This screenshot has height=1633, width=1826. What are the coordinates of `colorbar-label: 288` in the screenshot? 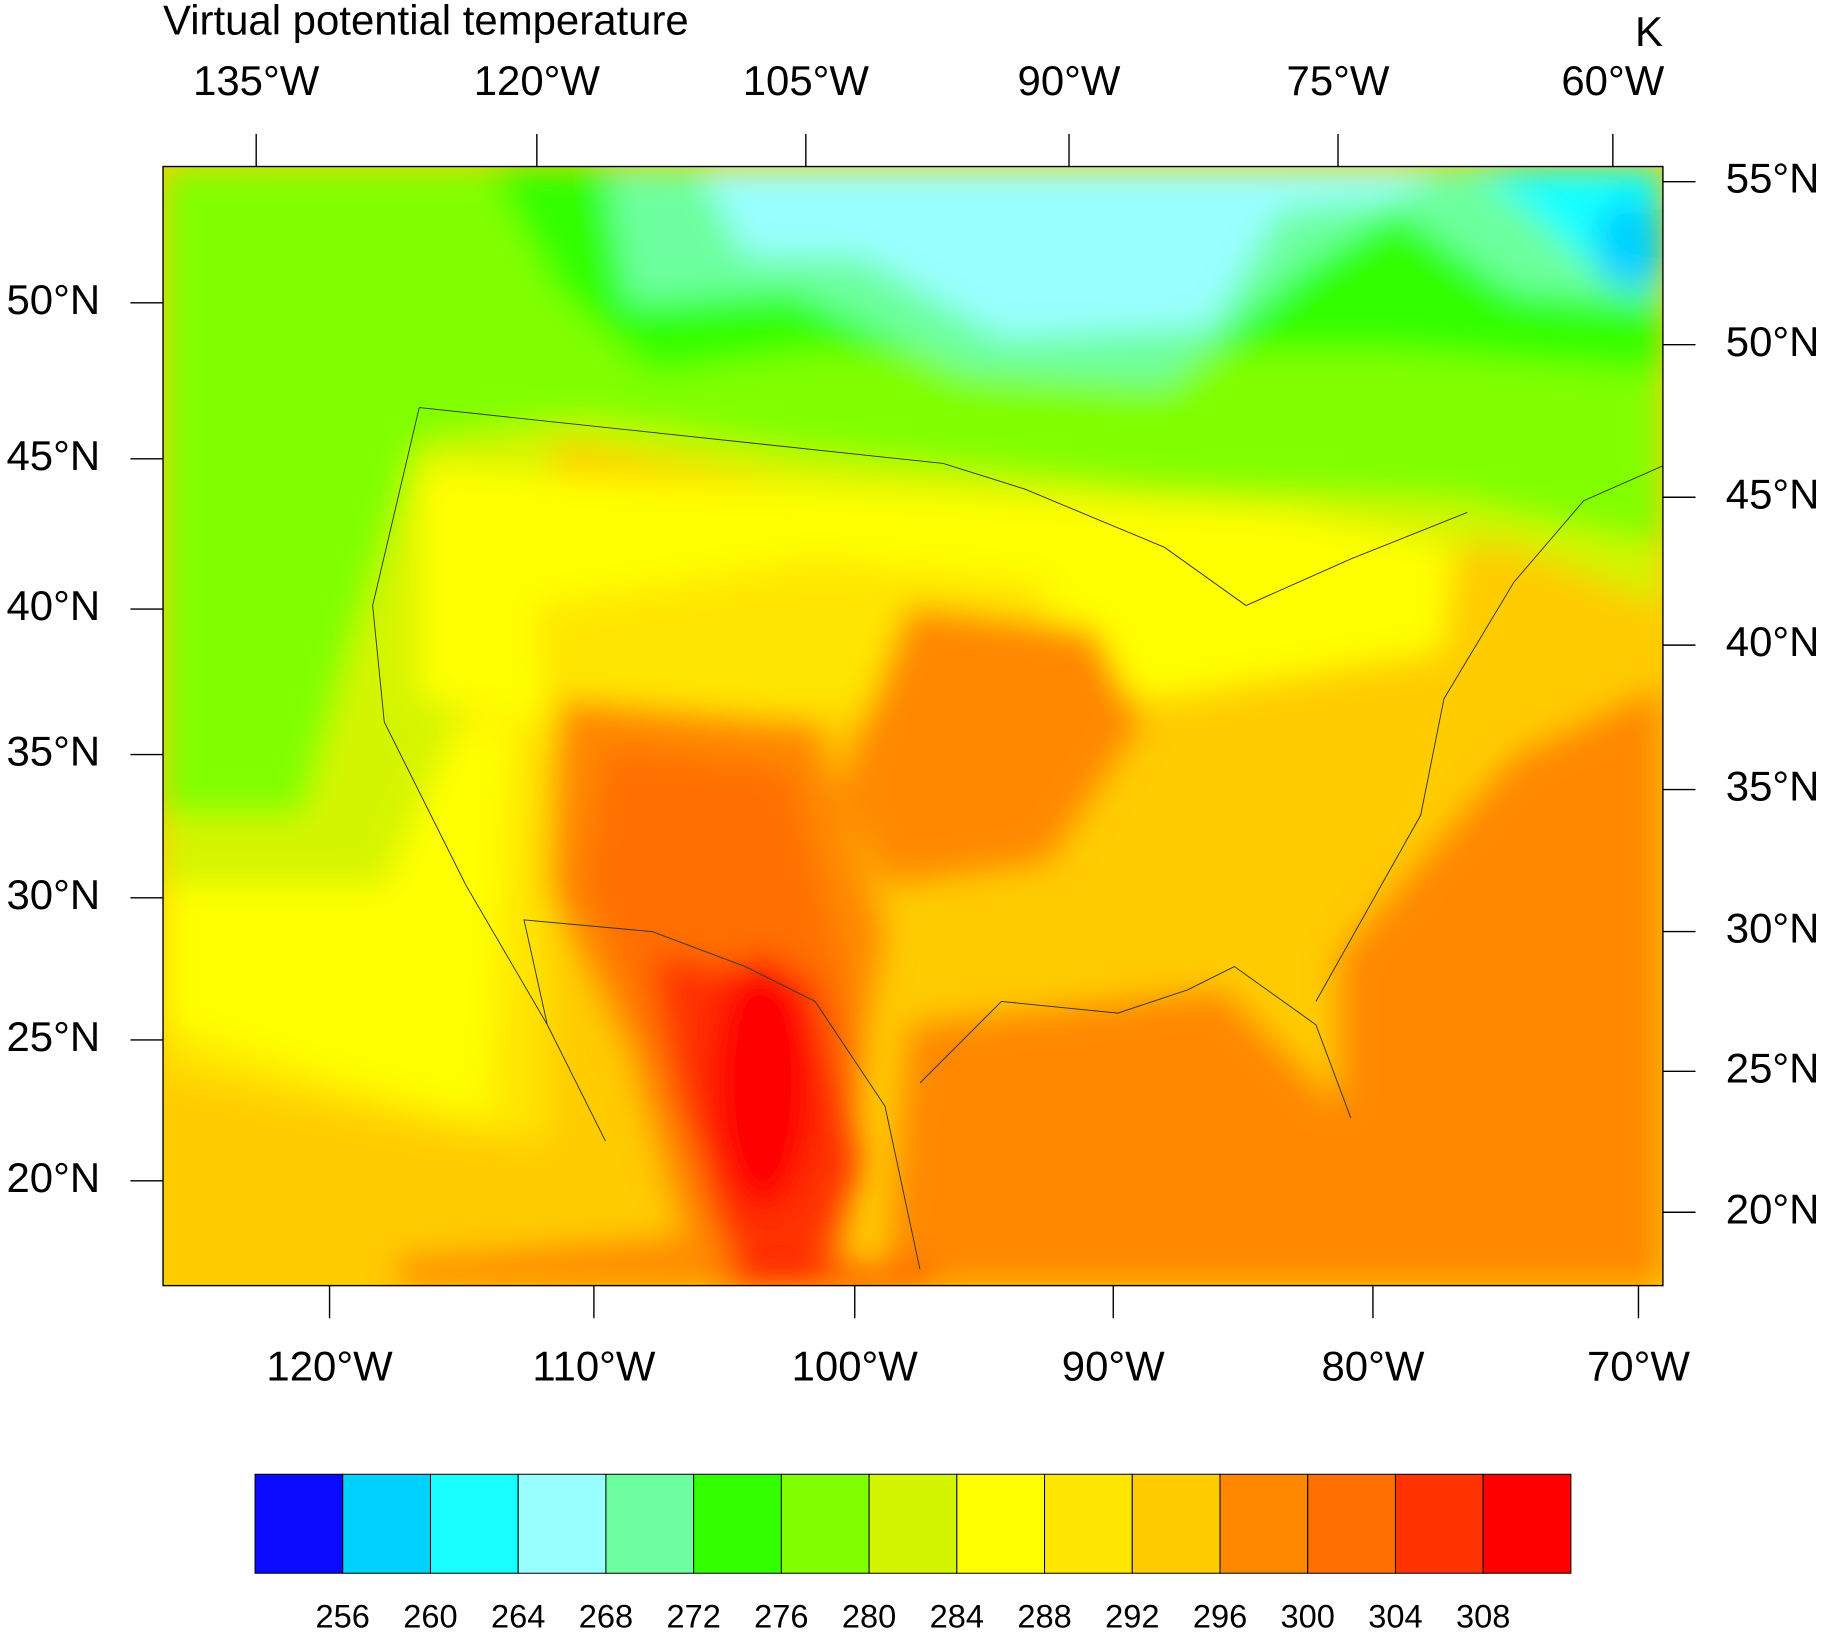 It's located at (1044, 1615).